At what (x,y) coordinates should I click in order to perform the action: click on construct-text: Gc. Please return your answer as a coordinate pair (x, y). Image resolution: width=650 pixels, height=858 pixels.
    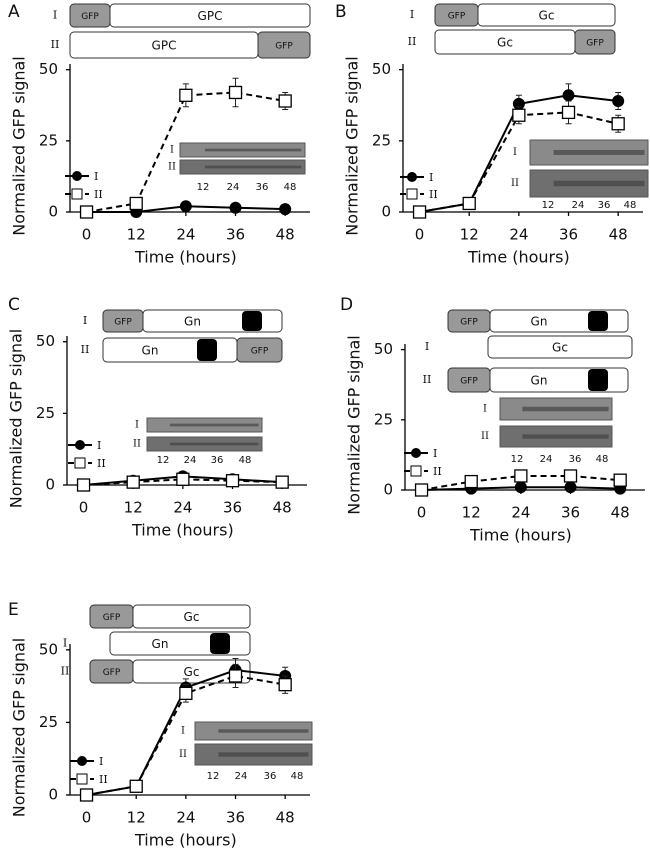
    Looking at the image, I should click on (547, 16).